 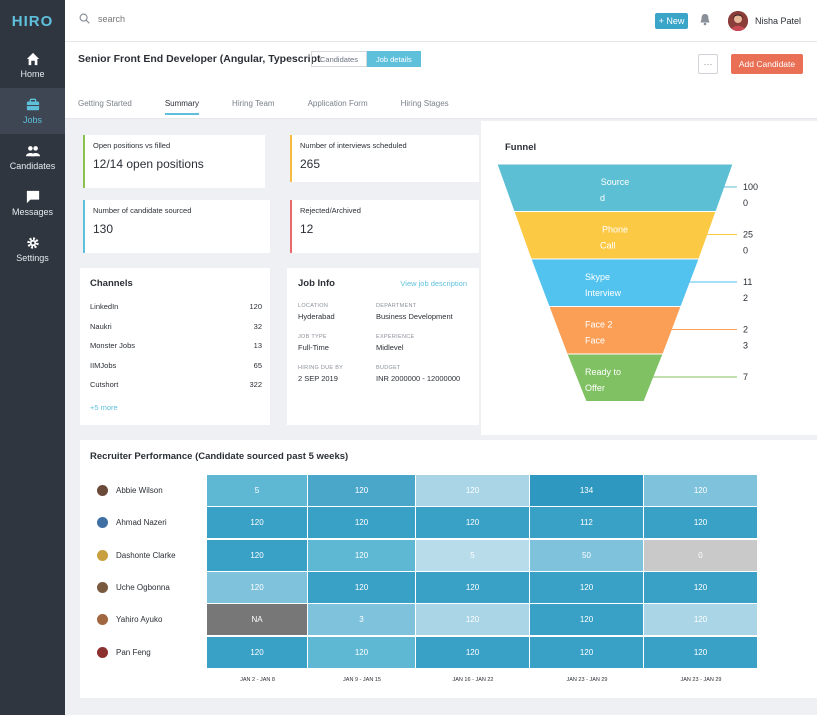 What do you see at coordinates (738, 21) in the screenshot?
I see `user-avatar` at bounding box center [738, 21].